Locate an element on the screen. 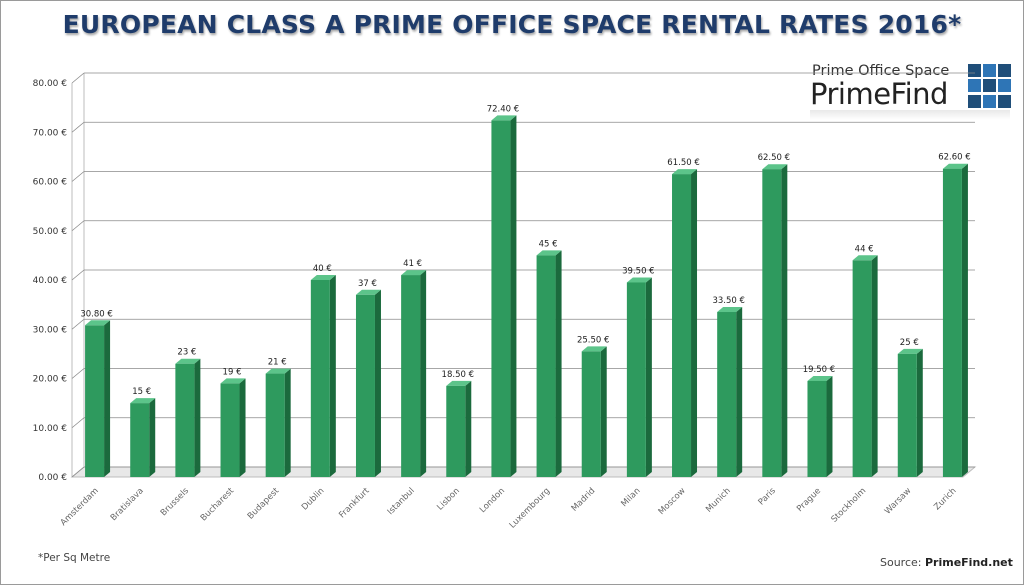 Image resolution: width=1024 pixels, height=585 pixels. x-tick-label: Bratislava is located at coordinates (127, 504).